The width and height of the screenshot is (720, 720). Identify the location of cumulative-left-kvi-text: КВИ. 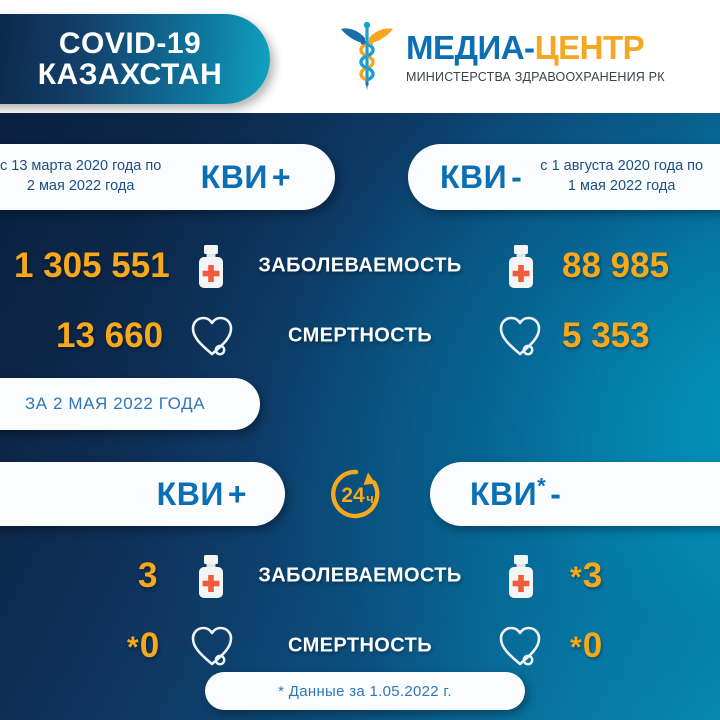
(234, 176).